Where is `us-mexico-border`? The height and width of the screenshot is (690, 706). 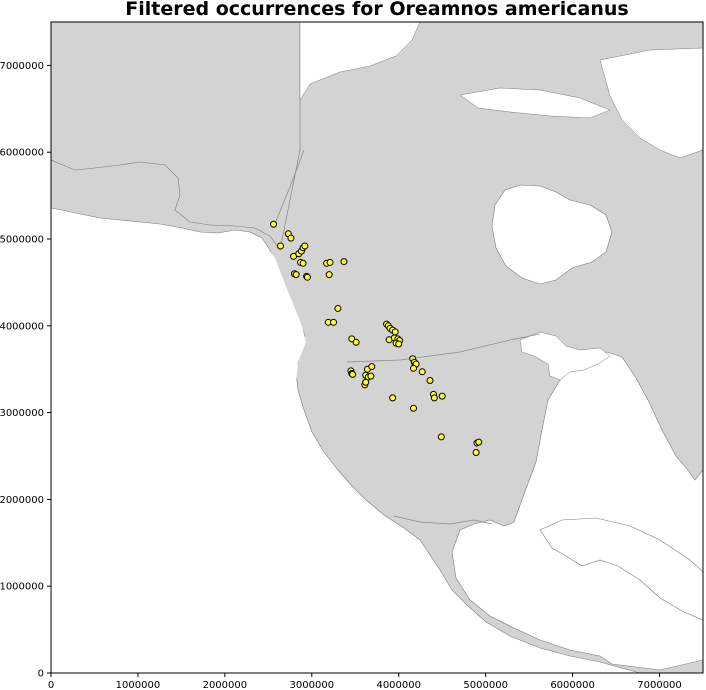 us-mexico-border is located at coordinates (443, 520).